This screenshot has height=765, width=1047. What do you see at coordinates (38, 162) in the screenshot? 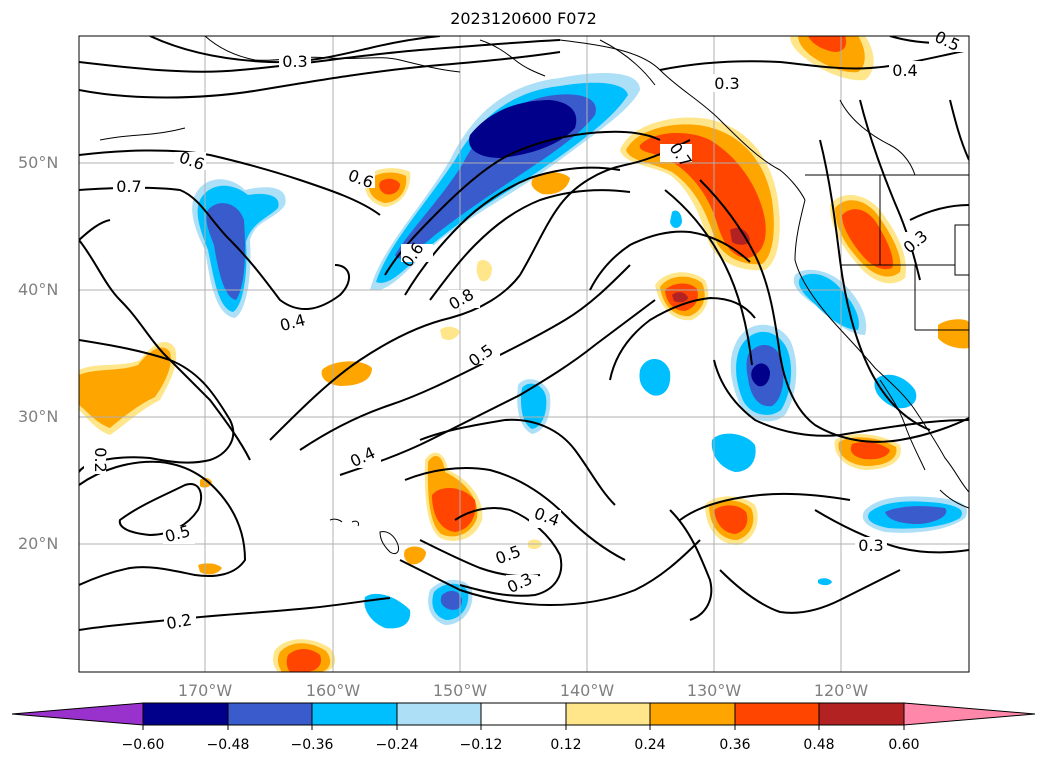
I see `latitude-label: 50°N` at bounding box center [38, 162].